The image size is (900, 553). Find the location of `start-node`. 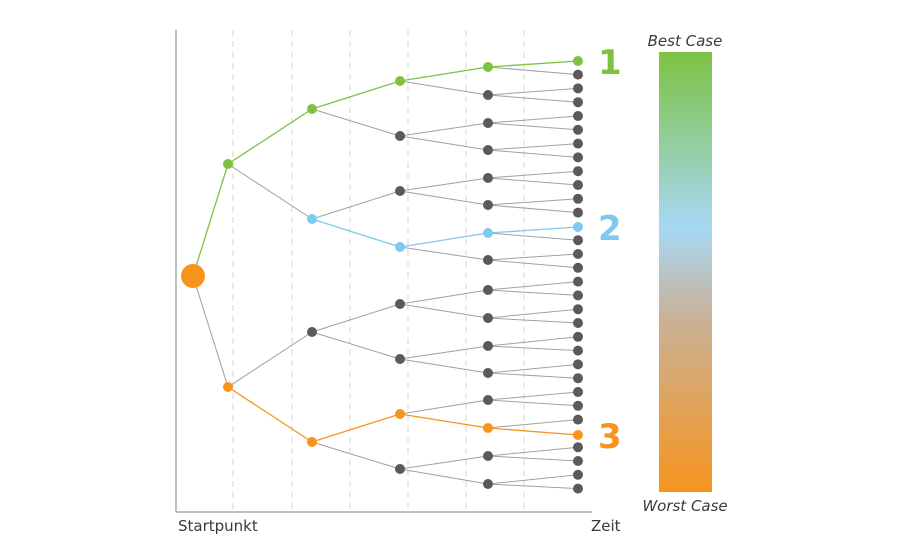

start-node is located at coordinates (193, 276).